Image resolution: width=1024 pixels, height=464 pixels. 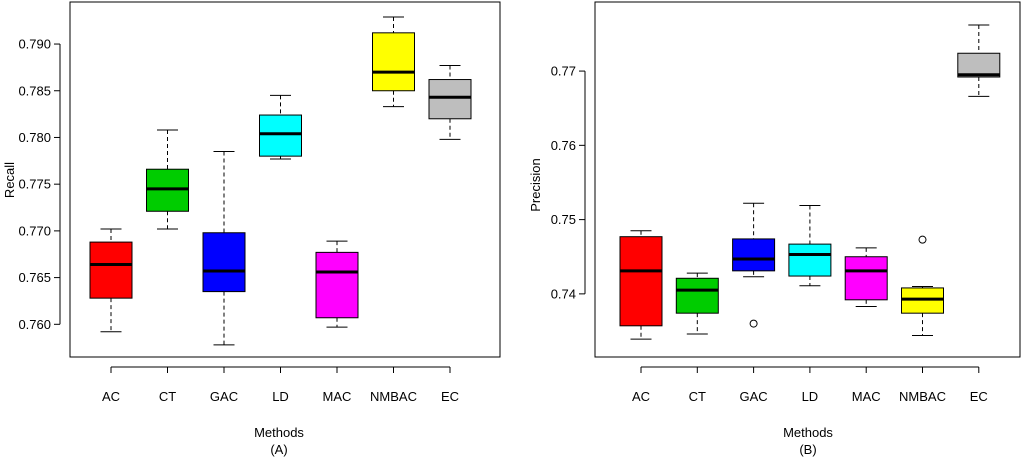 I want to click on y-axis-title: Recall, so click(x=9, y=180).